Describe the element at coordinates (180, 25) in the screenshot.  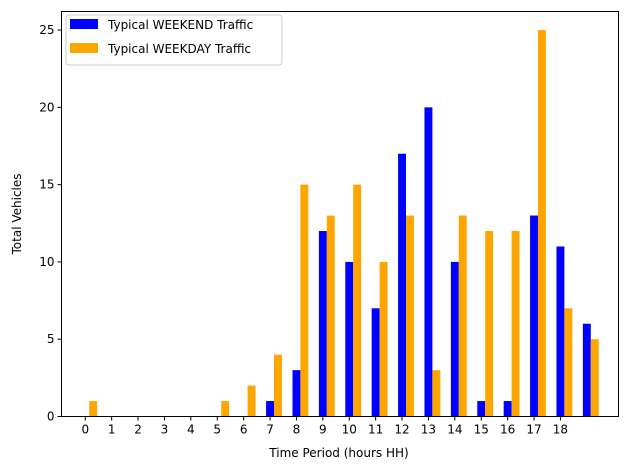
I see `legend-label-weekend: Typical WEEKEND Traffic` at that location.